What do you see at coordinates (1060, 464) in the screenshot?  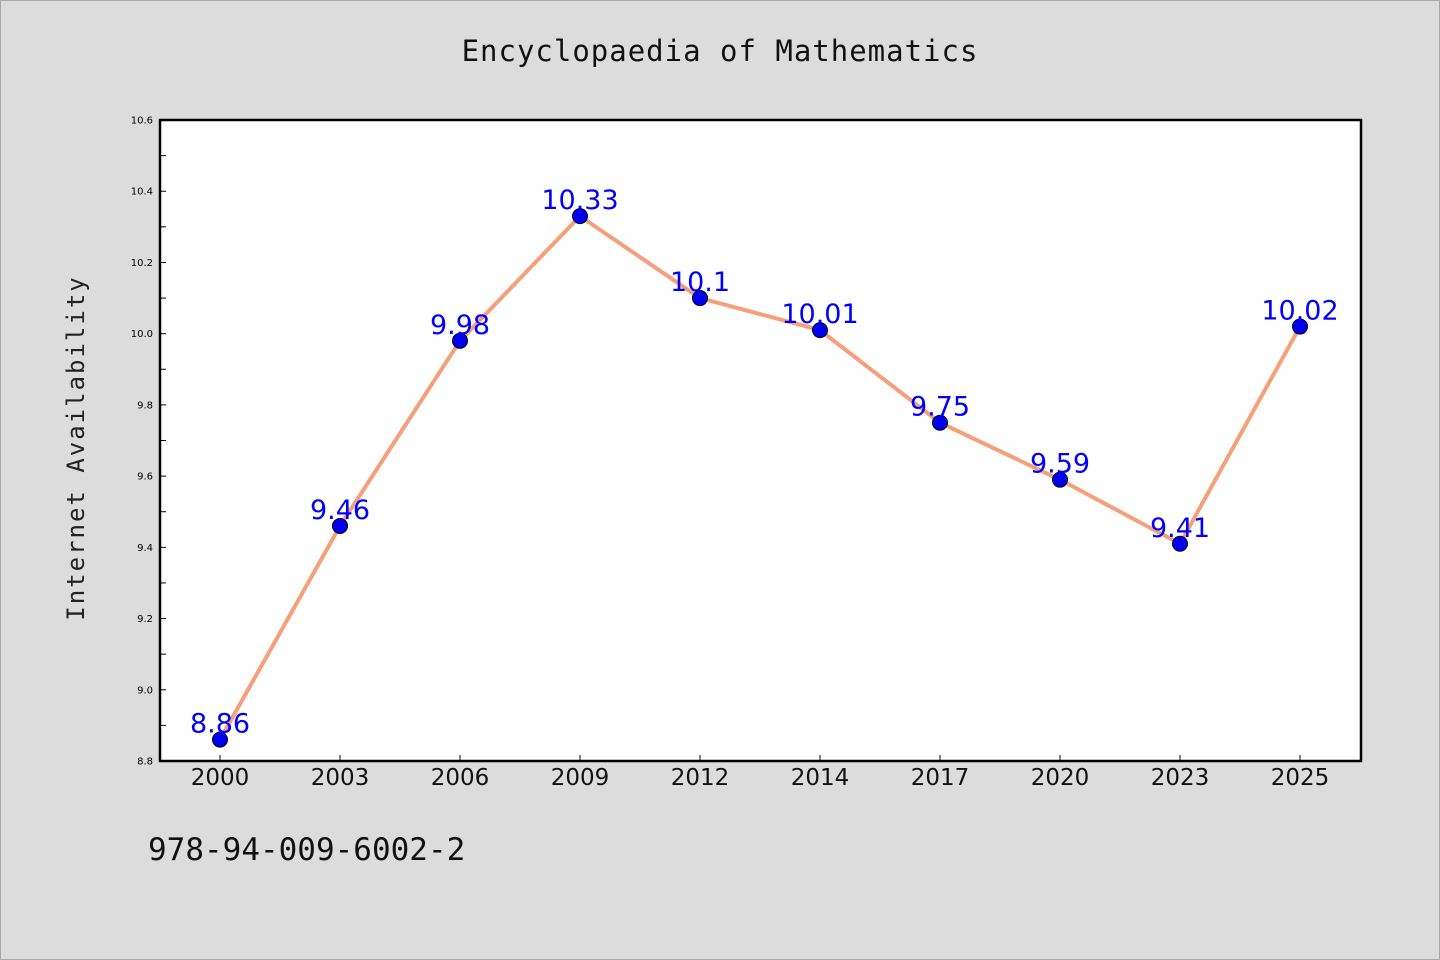 I see `data-label: 9.59` at bounding box center [1060, 464].